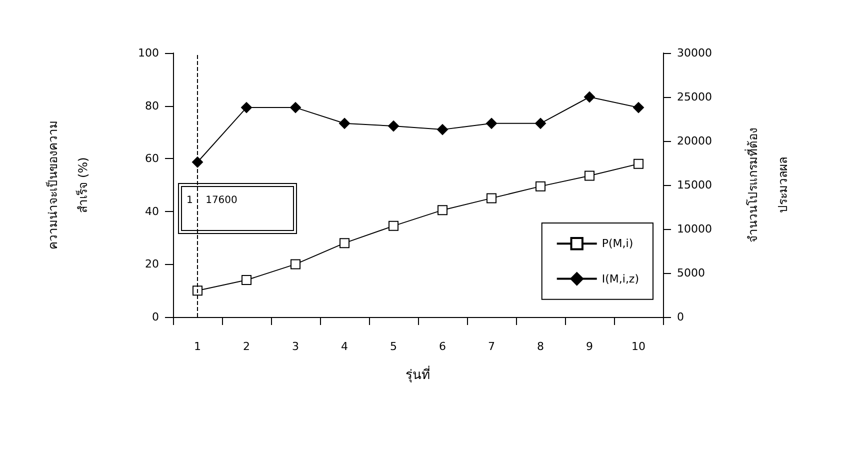 The width and height of the screenshot is (867, 452). I want to click on y2-tick-label: 10000, so click(694, 229).